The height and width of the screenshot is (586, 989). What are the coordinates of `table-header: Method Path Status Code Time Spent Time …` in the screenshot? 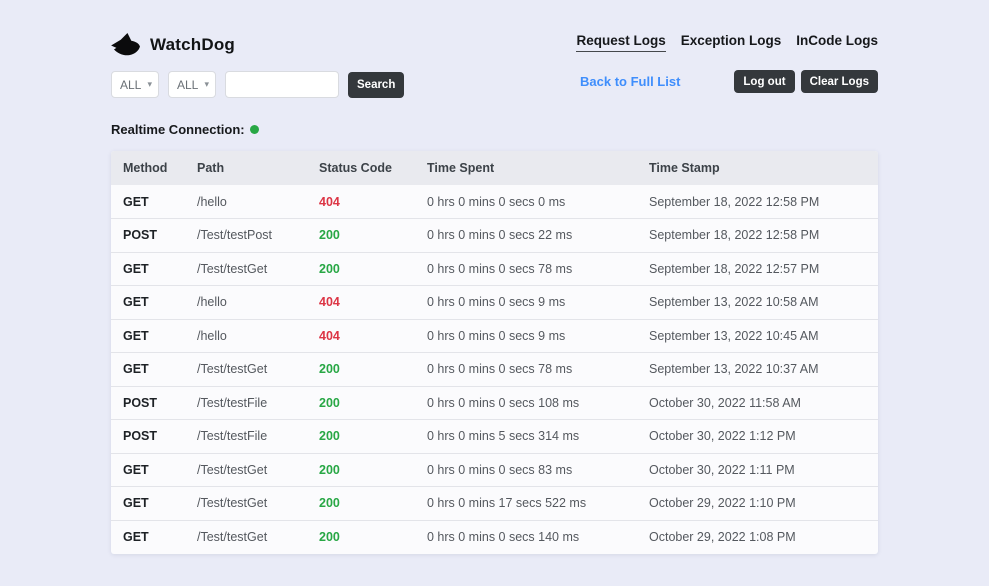 It's located at (494, 168).